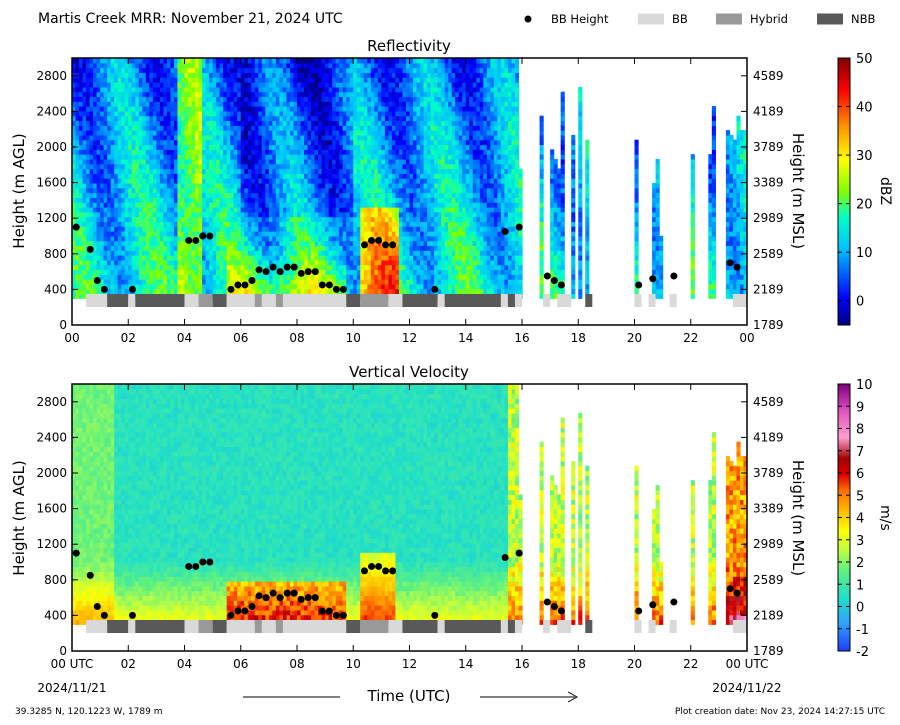 The width and height of the screenshot is (900, 725). Describe the element at coordinates (768, 111) in the screenshot. I see `y-tick-label-right: 4189` at that location.